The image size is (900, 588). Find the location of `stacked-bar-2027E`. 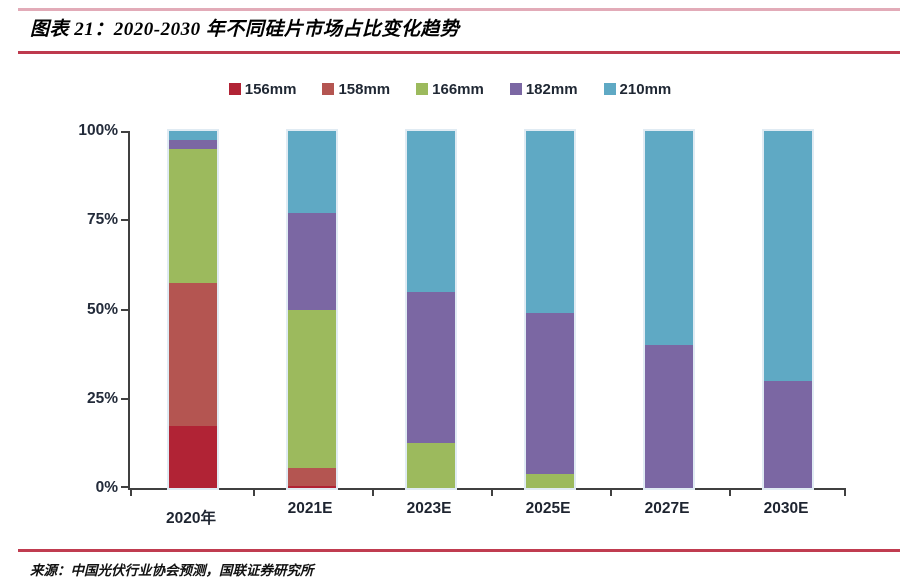

stacked-bar-2027E is located at coordinates (669, 309).